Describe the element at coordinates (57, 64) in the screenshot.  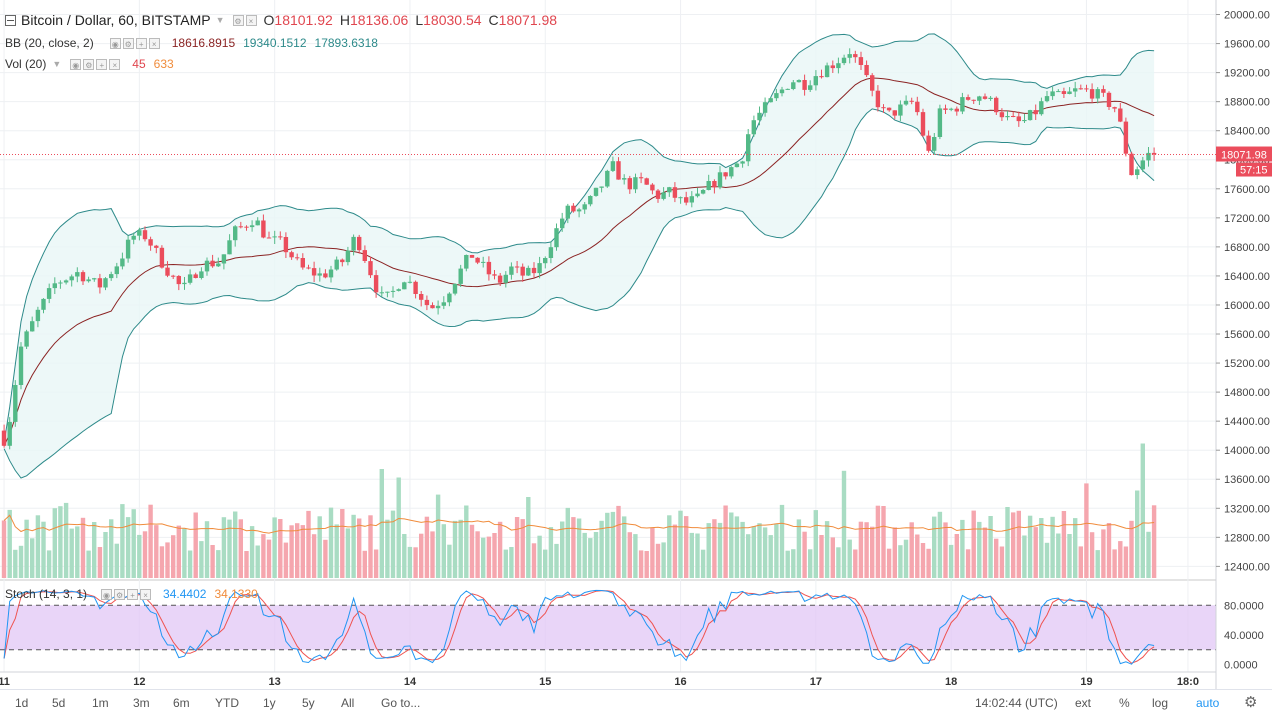
I see `vol-dropdown-icon: ▼` at that location.